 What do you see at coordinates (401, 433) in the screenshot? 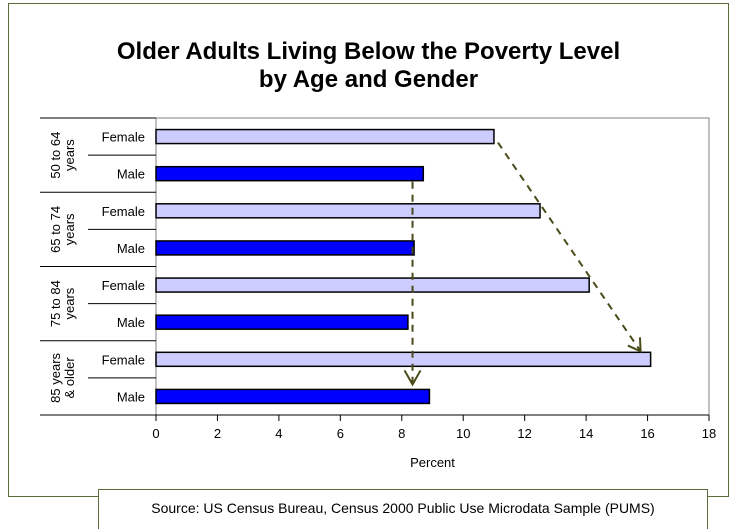
I see `x-tick-label: 8` at bounding box center [401, 433].